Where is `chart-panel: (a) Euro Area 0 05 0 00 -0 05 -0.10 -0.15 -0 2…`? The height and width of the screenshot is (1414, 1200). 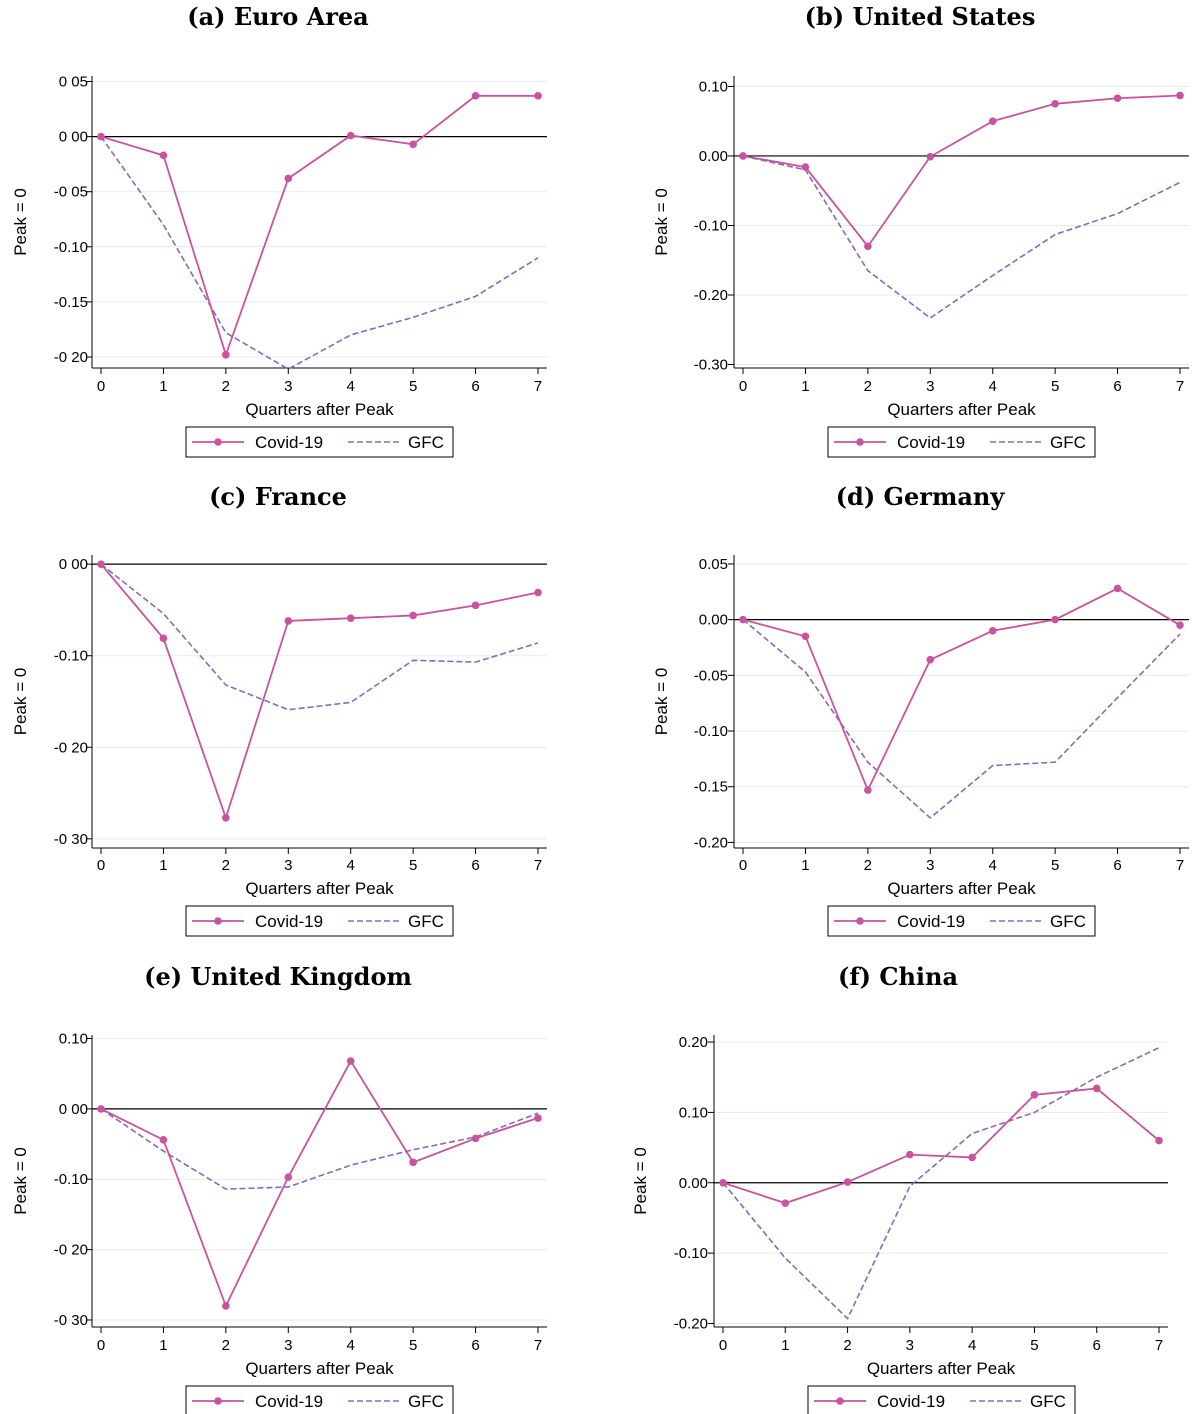 chart-panel: (a) Euro Area 0 05 0 00 -0 05 -0.10 -0.15 -0 2… is located at coordinates (279, 230).